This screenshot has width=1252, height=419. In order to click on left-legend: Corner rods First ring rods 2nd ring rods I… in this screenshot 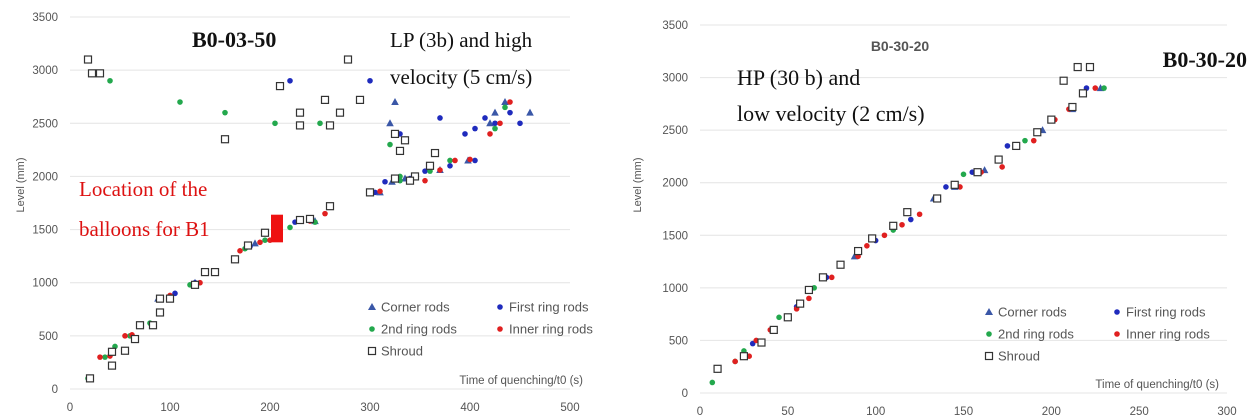, I will do `click(480, 329)`.